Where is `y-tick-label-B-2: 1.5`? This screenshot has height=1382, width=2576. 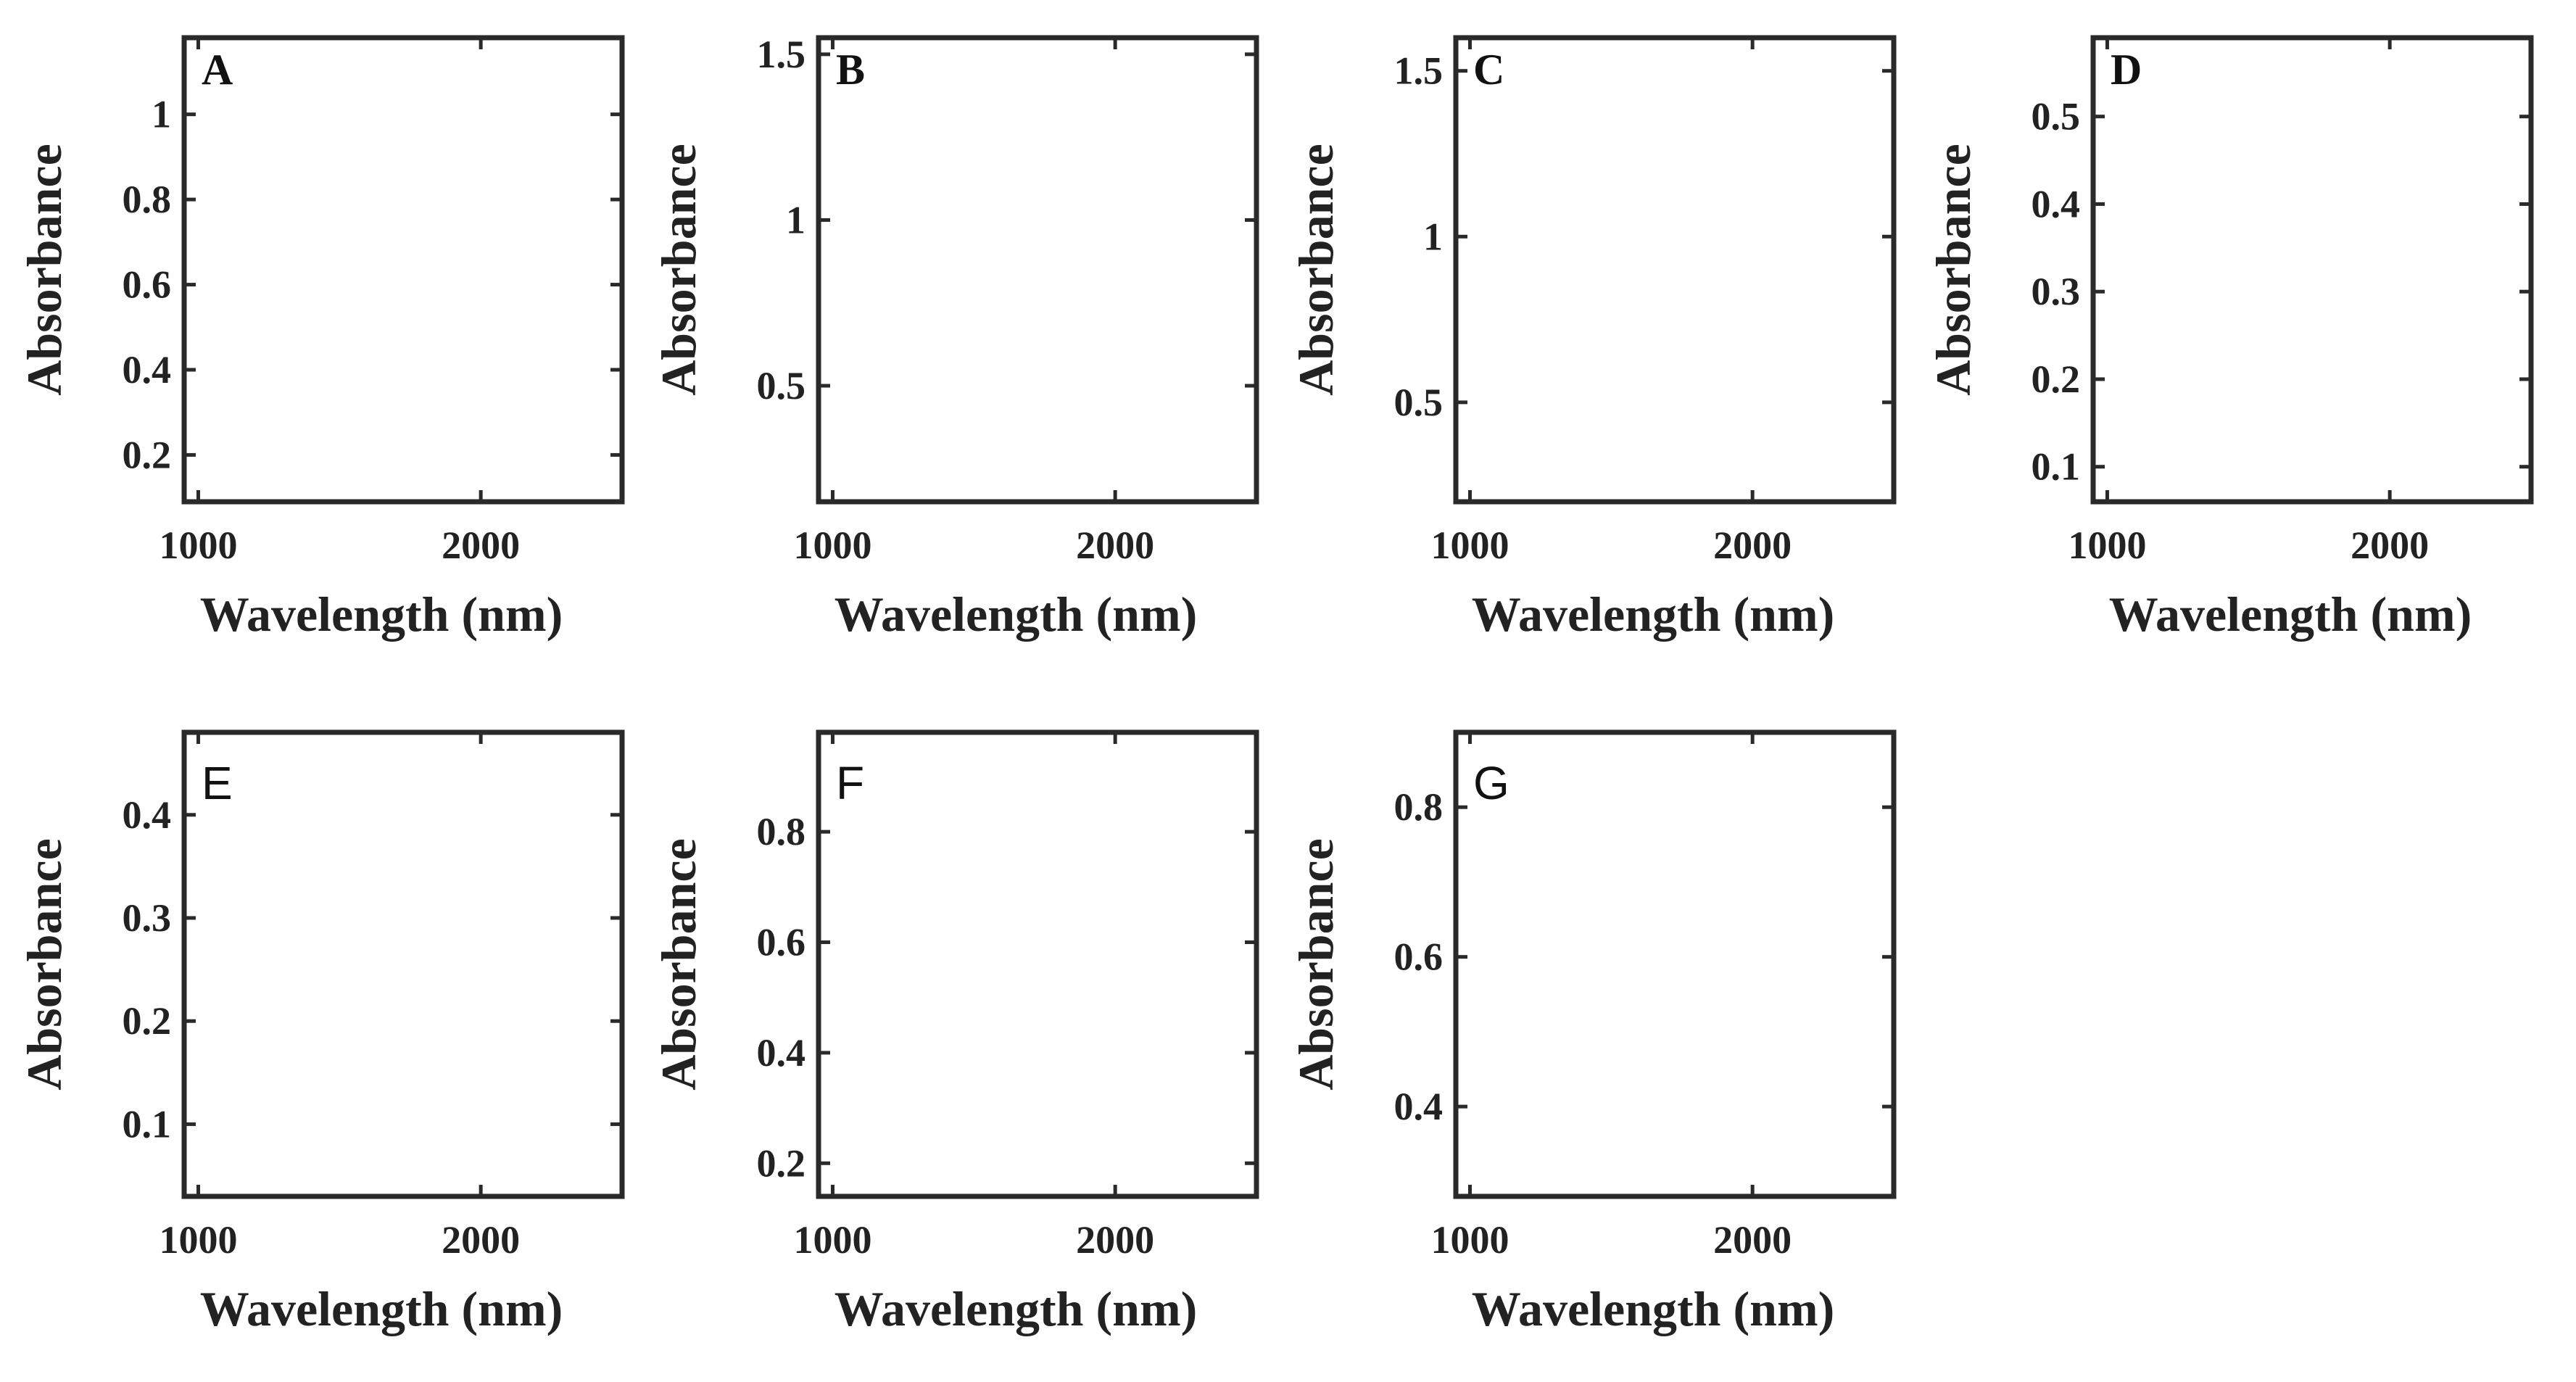
y-tick-label-B-2: 1.5 is located at coordinates (782, 54).